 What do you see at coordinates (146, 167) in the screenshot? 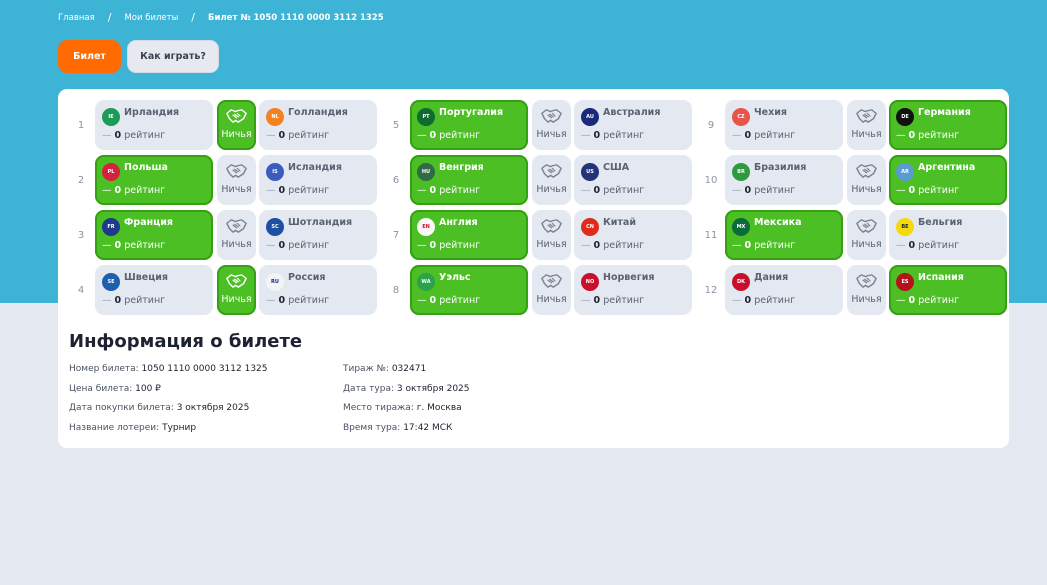
I see `team-name: Польша` at bounding box center [146, 167].